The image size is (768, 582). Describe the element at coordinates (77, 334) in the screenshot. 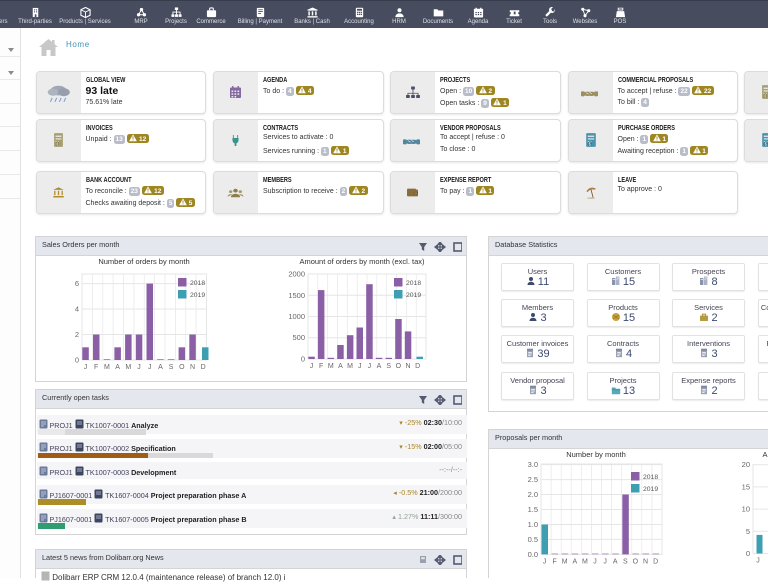

I see `svg-text: 2` at that location.